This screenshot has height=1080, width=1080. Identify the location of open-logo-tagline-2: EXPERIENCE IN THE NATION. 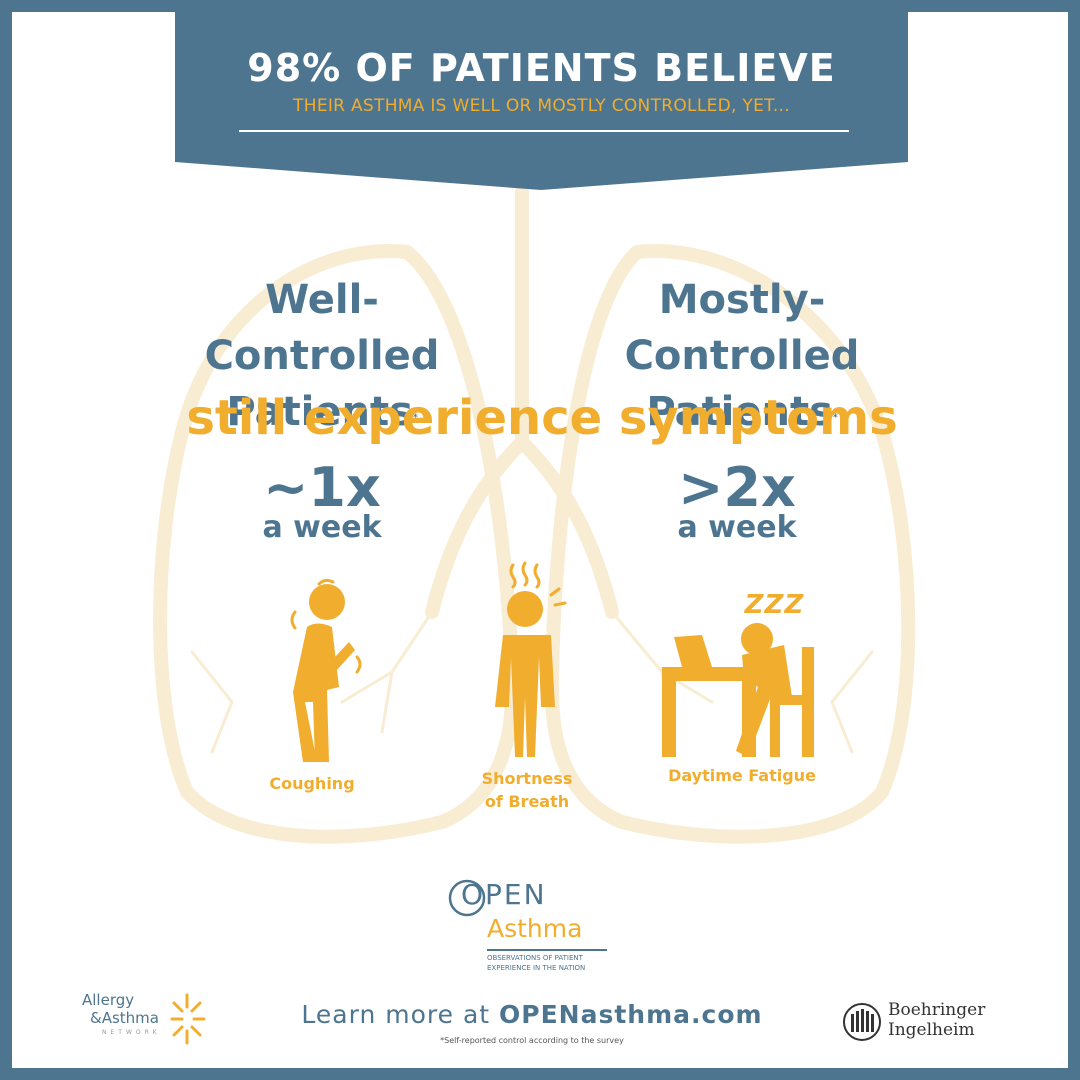
(536, 968).